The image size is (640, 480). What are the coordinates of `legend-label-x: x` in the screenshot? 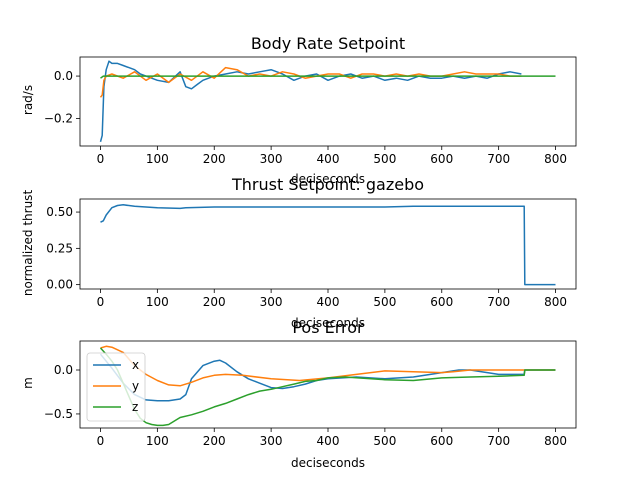 It's located at (135, 365).